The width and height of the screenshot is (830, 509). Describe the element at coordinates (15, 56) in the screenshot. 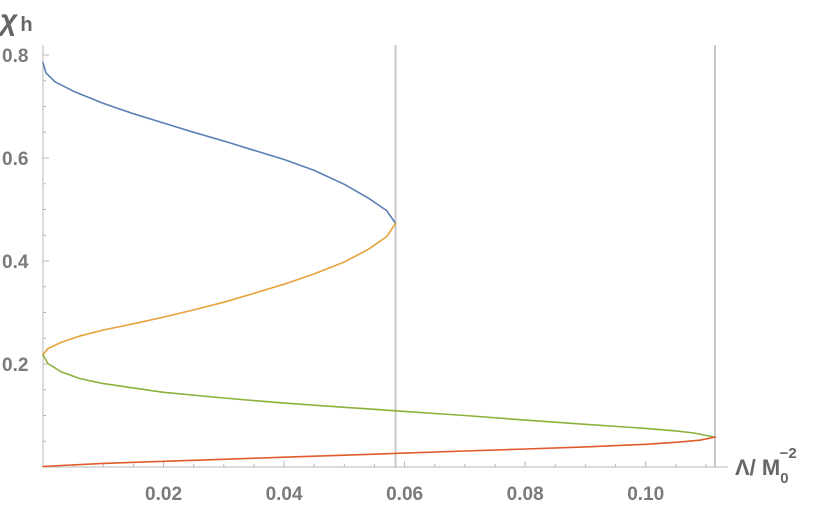

I see `y-tick-label: 0.8` at that location.